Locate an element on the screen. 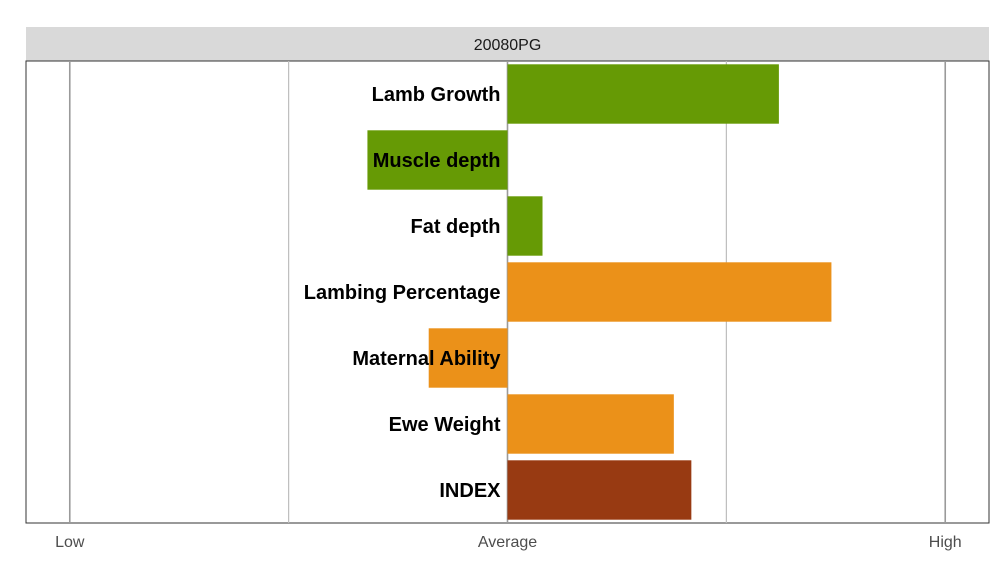 This screenshot has height=571, width=1000. category-label-1: Muscle depth is located at coordinates (437, 161).